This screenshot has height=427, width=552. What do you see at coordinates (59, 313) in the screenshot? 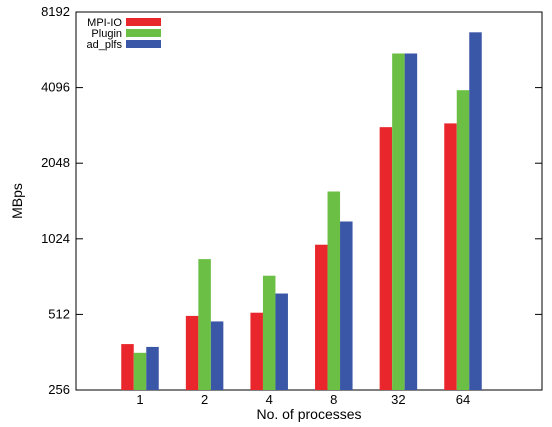
I see `y-tick-label: 512` at bounding box center [59, 313].